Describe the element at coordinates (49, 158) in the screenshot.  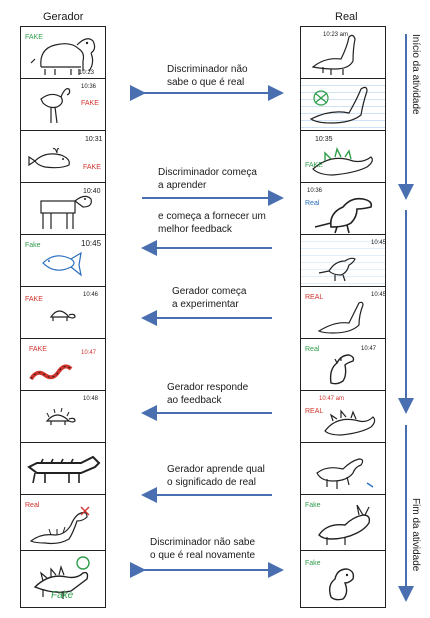
I see `whale-drawing-icon` at that location.